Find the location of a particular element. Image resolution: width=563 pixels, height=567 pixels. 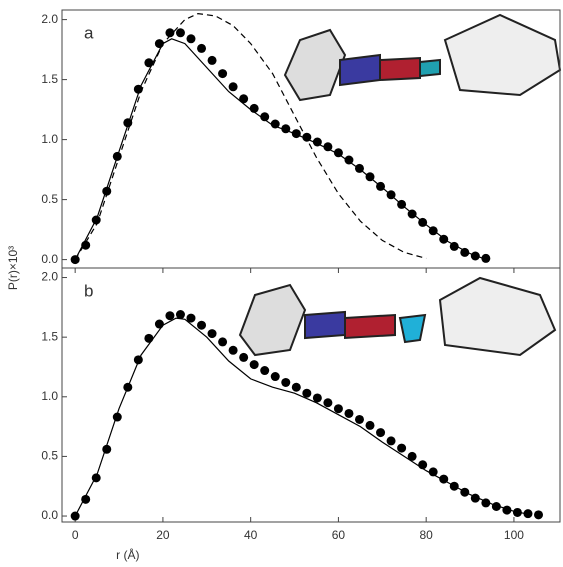

x-tick-label: 0 is located at coordinates (75, 535).